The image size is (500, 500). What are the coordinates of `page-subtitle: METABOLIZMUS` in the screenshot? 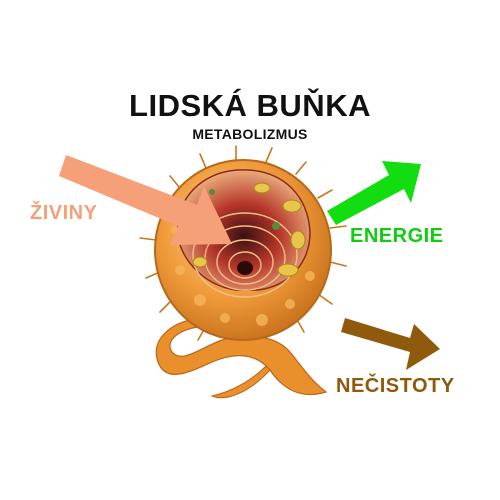 It's located at (250, 134).